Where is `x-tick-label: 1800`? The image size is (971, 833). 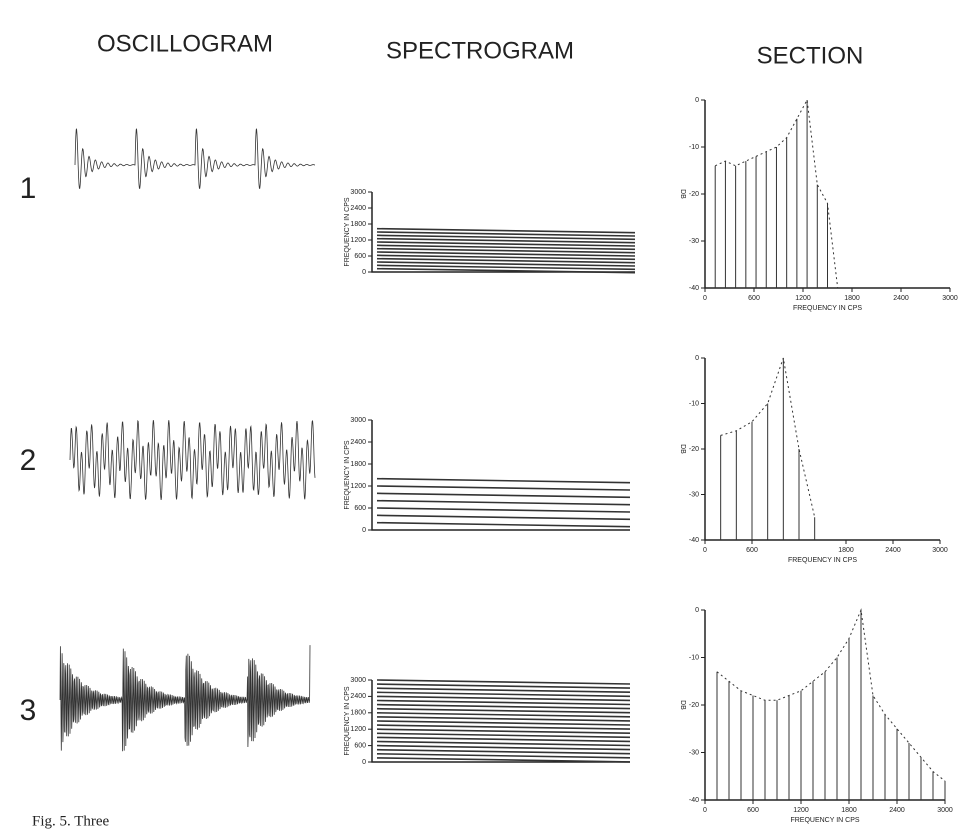
x-tick-label: 1800 is located at coordinates (846, 550).